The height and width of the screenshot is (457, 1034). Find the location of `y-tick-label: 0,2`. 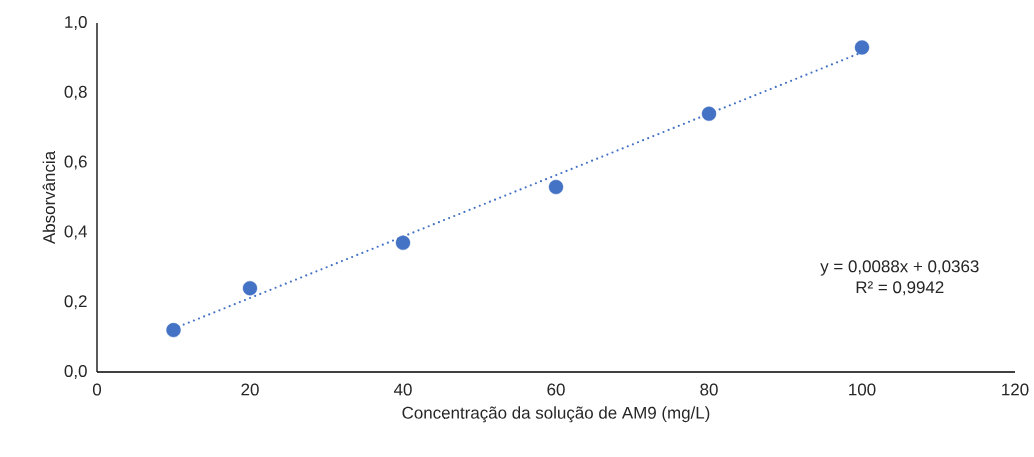

y-tick-label: 0,2 is located at coordinates (75, 302).